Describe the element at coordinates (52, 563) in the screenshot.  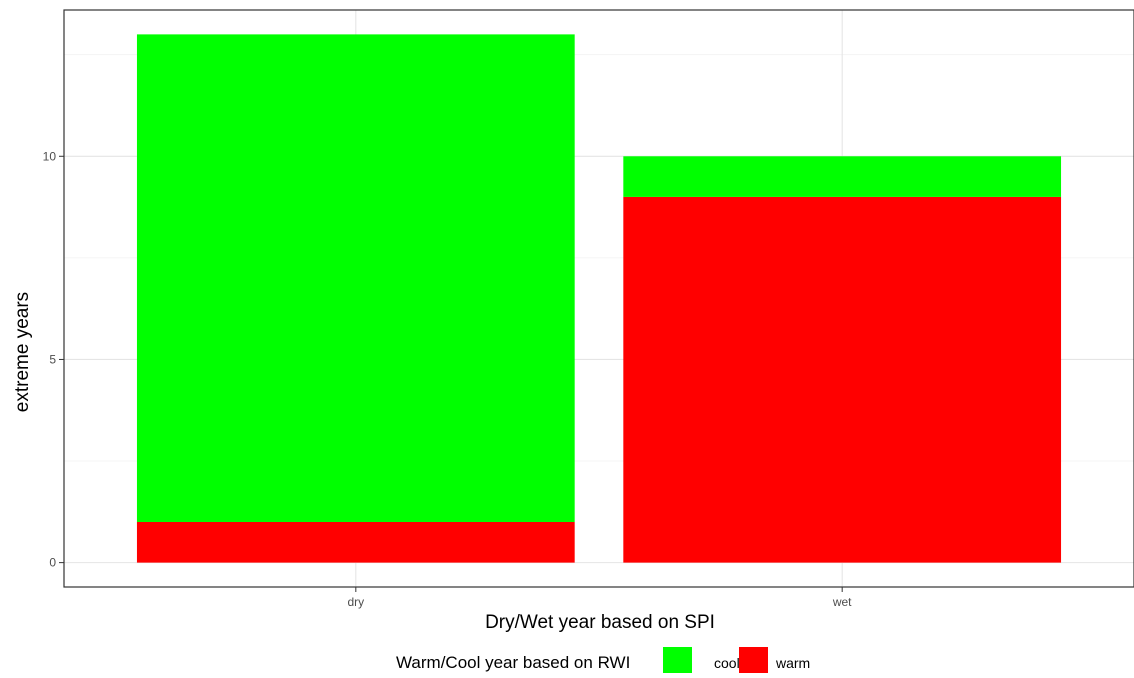
I see `y-tick-label: 0` at that location.